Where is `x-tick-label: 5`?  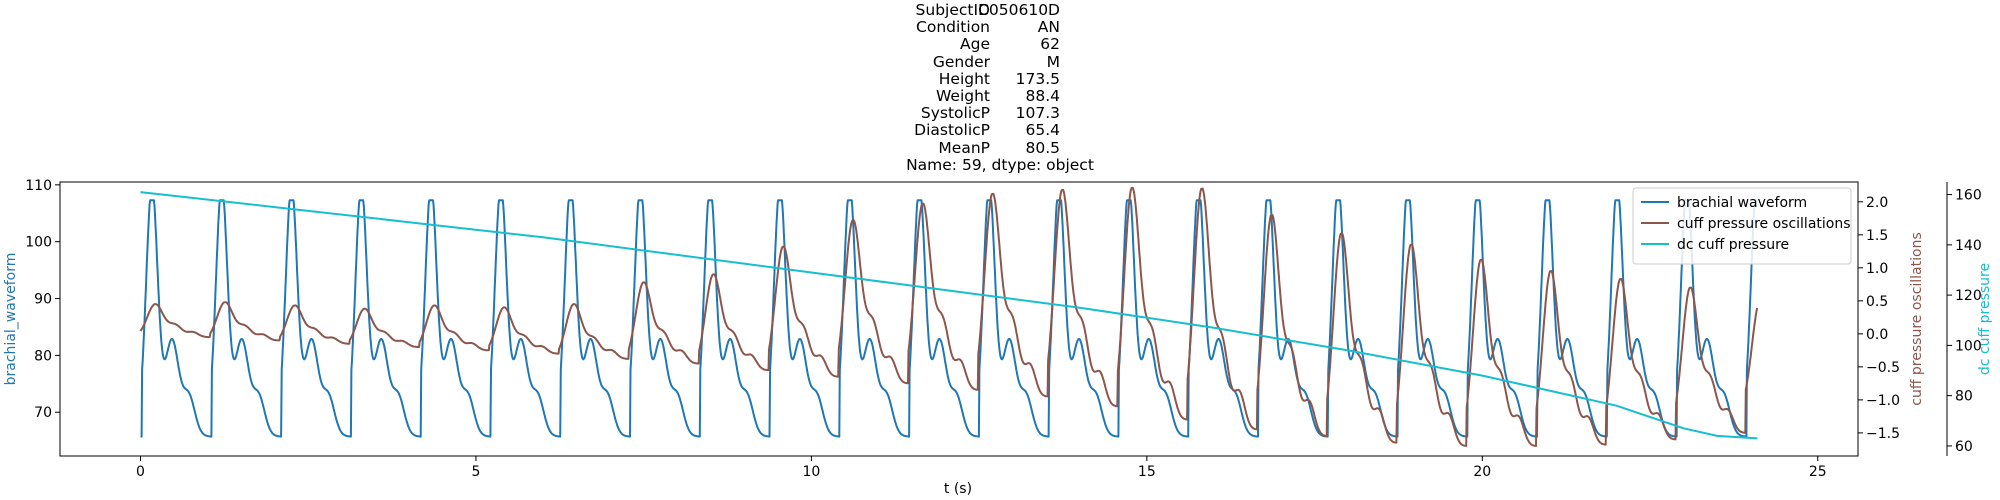
x-tick-label: 5 is located at coordinates (475, 472).